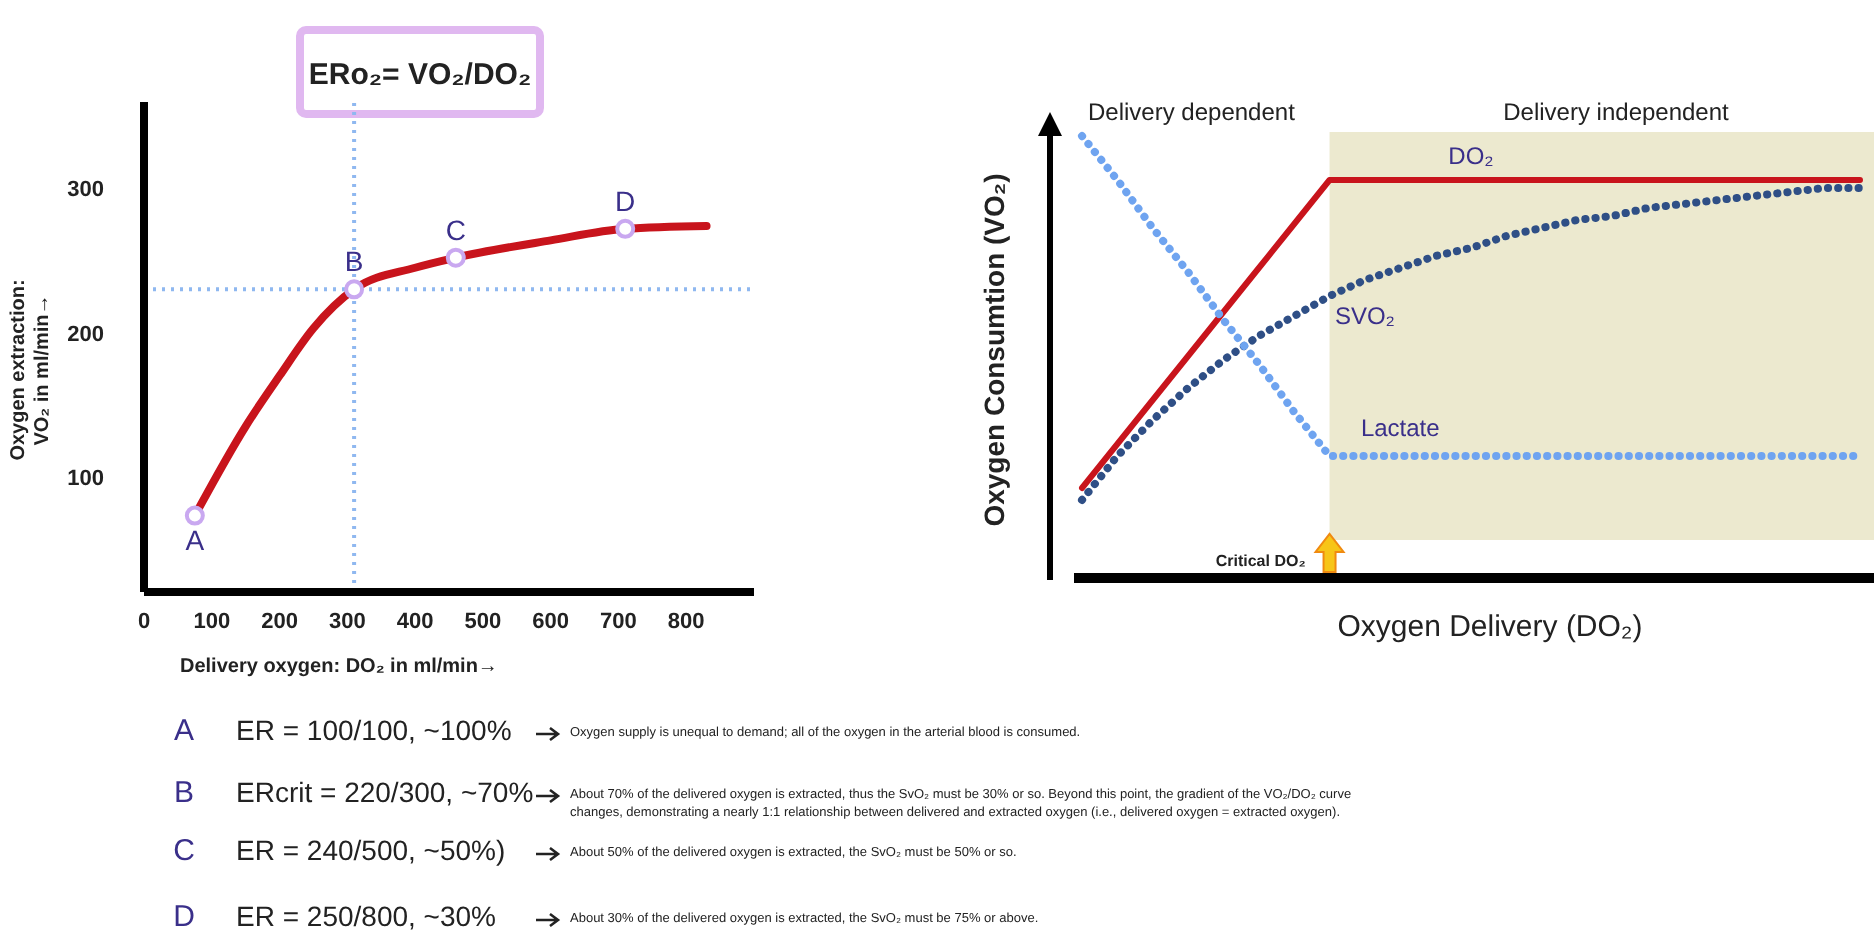 The image size is (1874, 938). I want to click on x-tick-label: 700, so click(618, 622).